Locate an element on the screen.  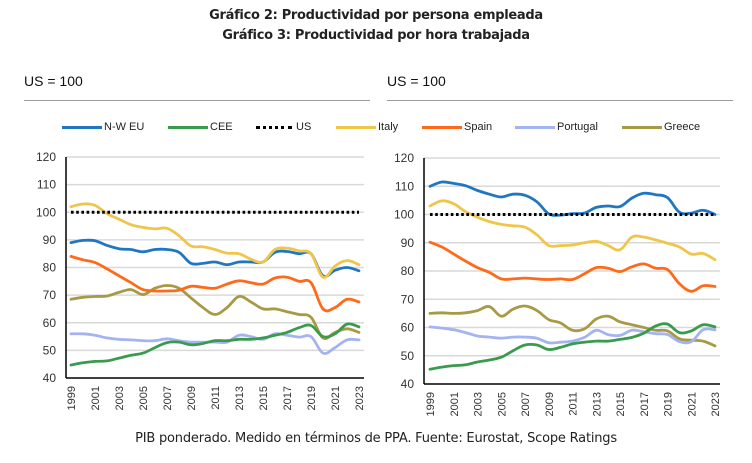
legend-item-cee: CEE is located at coordinates (200, 127).